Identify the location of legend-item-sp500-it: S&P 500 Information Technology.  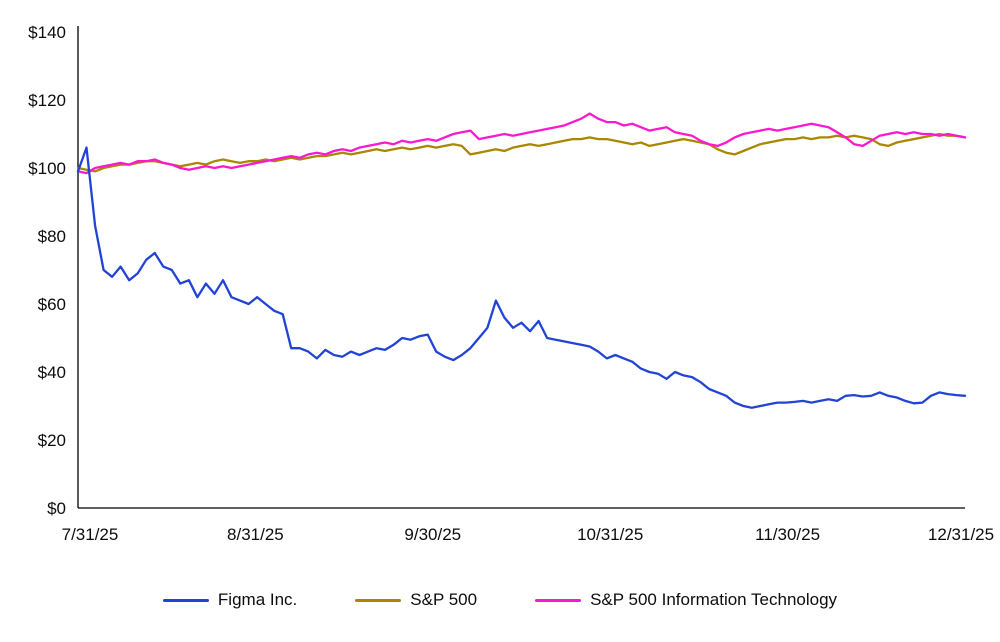
(686, 600).